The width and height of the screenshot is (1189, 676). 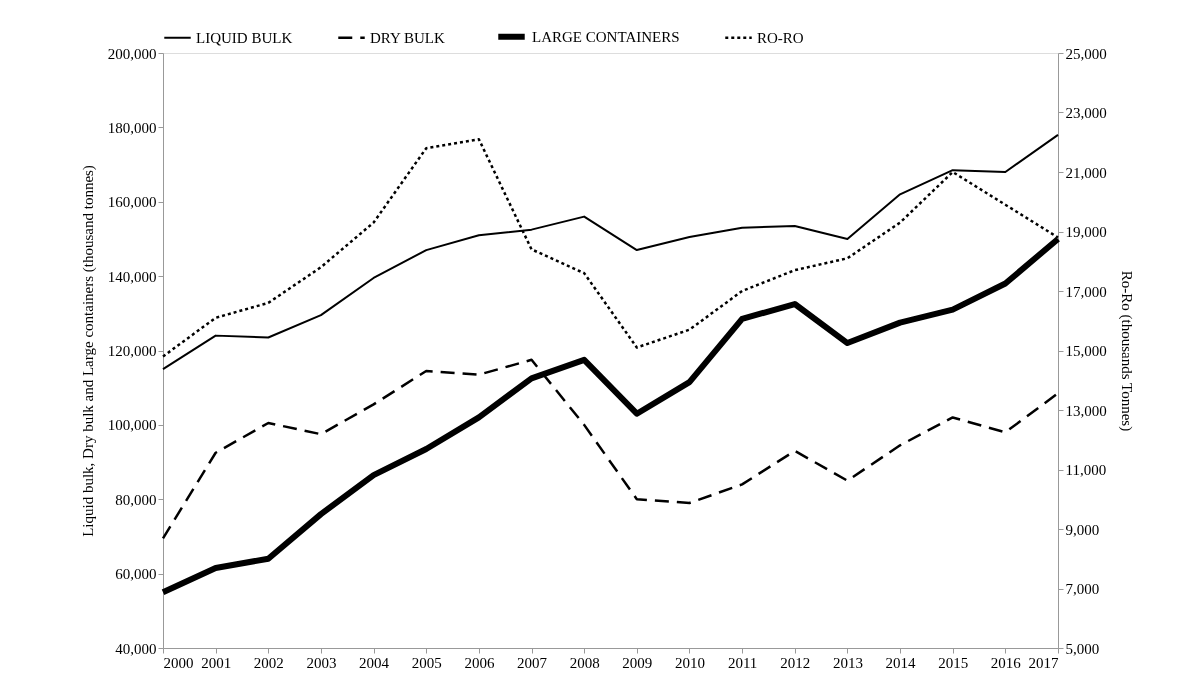 I want to click on y-axis-title: Liquid bulk, Dry bulk and Large containers (thousand tonnes), so click(x=88, y=351).